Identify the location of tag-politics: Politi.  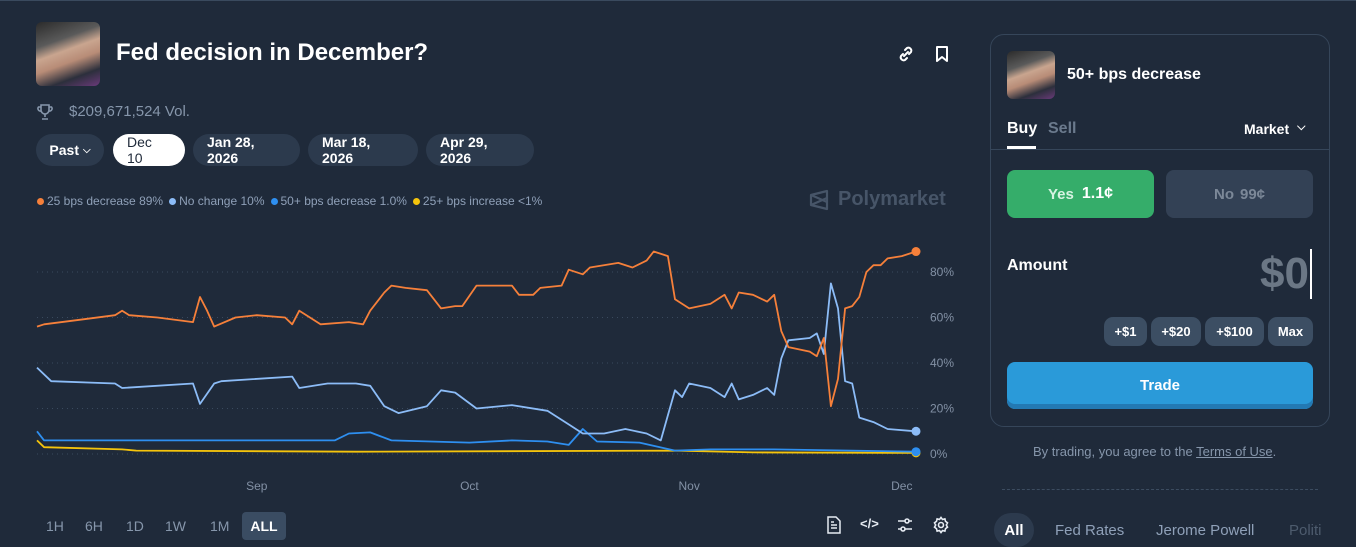
(1305, 530).